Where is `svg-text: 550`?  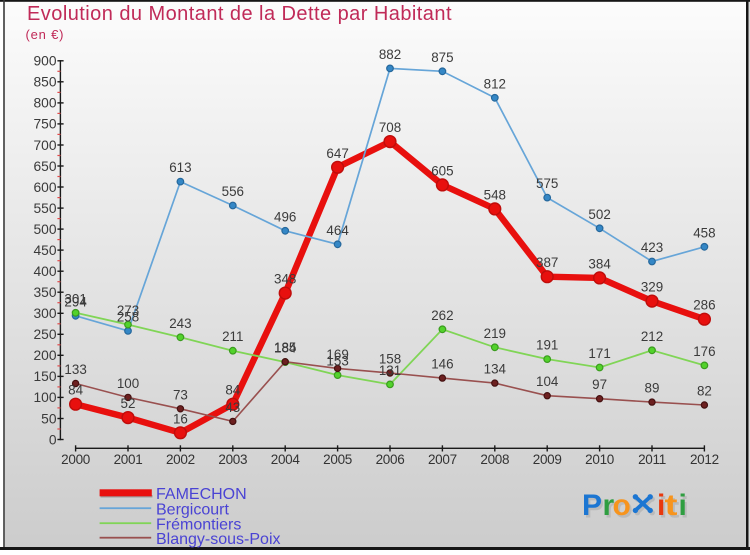
svg-text: 550 is located at coordinates (44, 208).